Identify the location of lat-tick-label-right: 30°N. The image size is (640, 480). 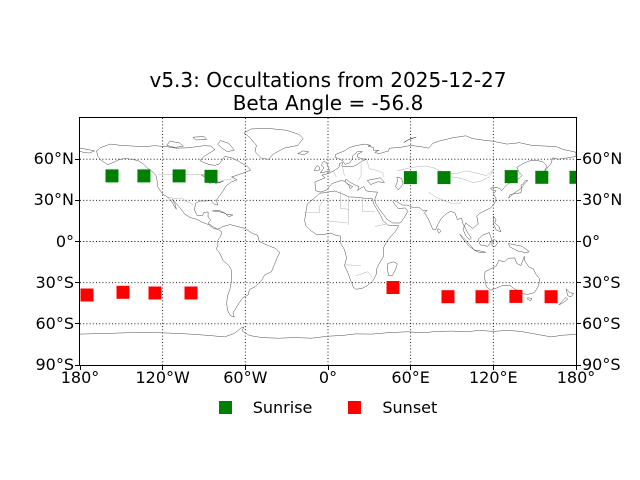
(602, 200).